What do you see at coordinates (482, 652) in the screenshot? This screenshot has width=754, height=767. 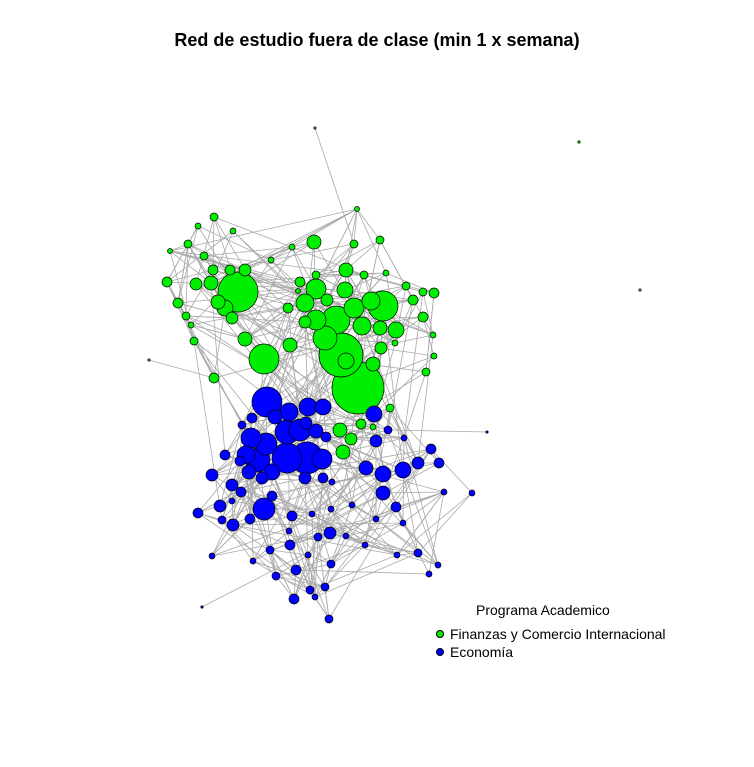 I see `legend-label-economia: Economía` at bounding box center [482, 652].